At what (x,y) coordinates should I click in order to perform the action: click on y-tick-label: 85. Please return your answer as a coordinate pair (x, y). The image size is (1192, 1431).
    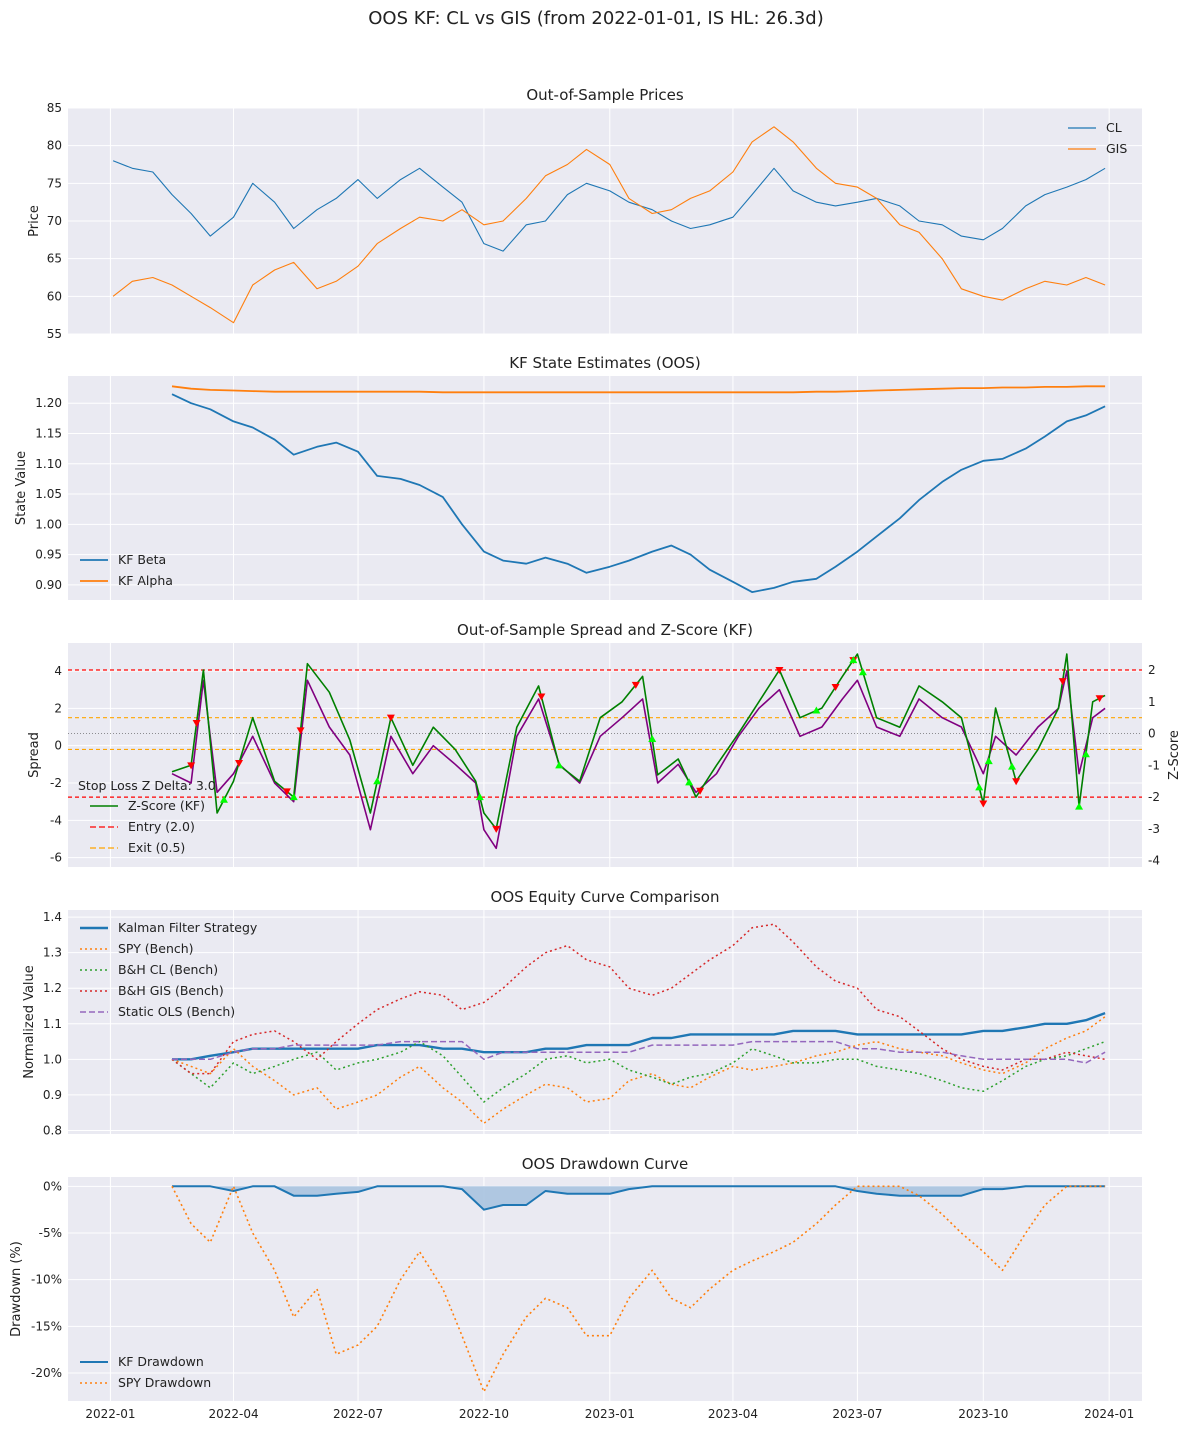
    Looking at the image, I should click on (54, 108).